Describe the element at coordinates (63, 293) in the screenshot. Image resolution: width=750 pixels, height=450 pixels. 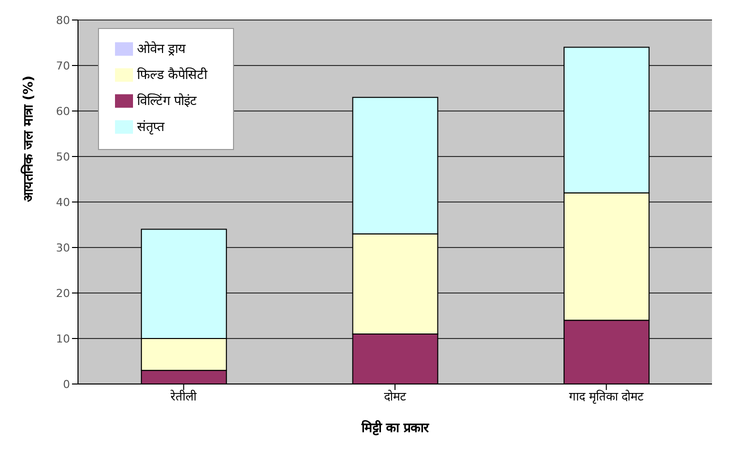
I see `y-tick-label: 20` at that location.